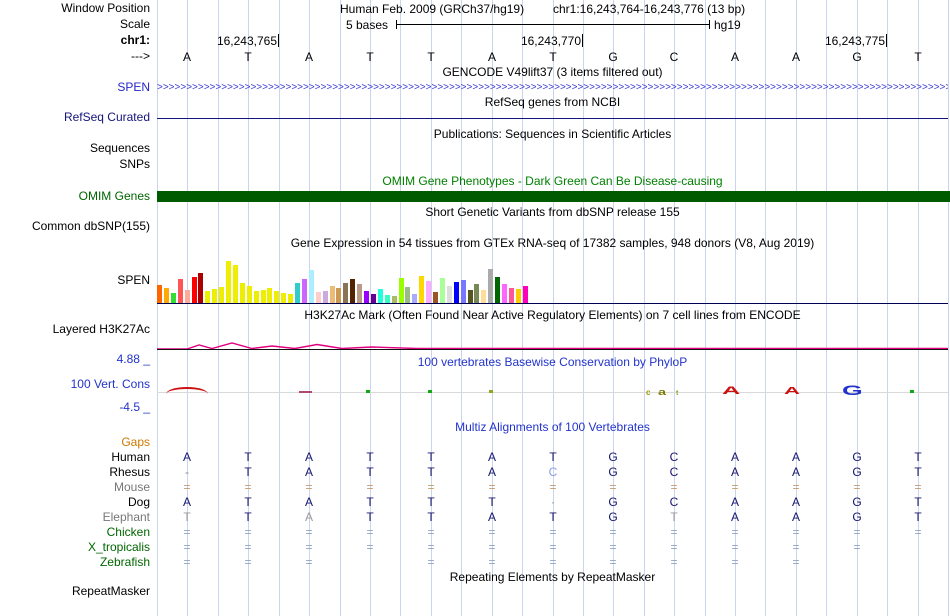  Describe the element at coordinates (110, 384) in the screenshot. I see `conservation-track-label: 100 Vert. Cons` at that location.